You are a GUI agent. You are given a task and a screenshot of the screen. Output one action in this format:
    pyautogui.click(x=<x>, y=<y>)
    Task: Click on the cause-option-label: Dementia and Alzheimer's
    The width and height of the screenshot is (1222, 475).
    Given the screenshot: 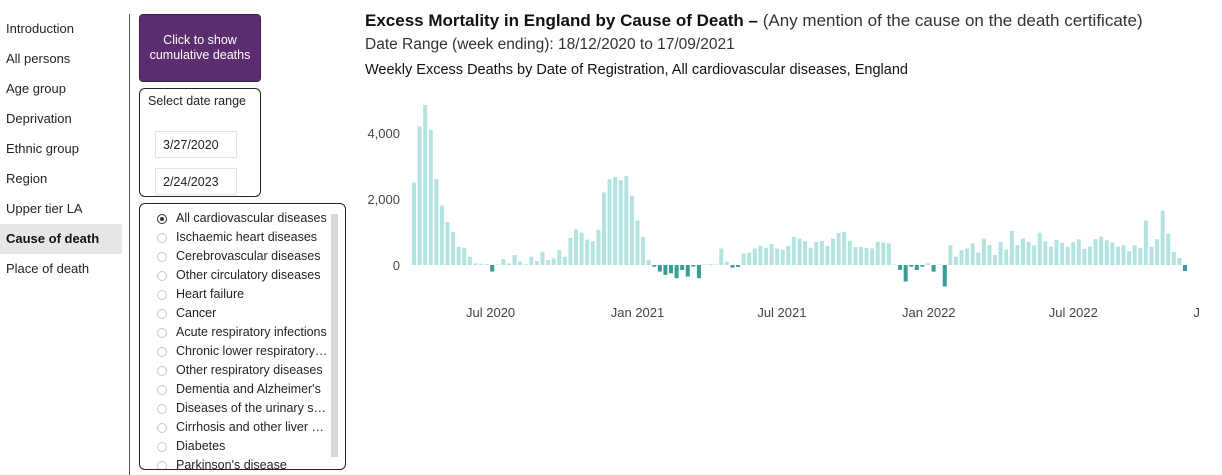 What is the action you would take?
    pyautogui.click(x=248, y=389)
    